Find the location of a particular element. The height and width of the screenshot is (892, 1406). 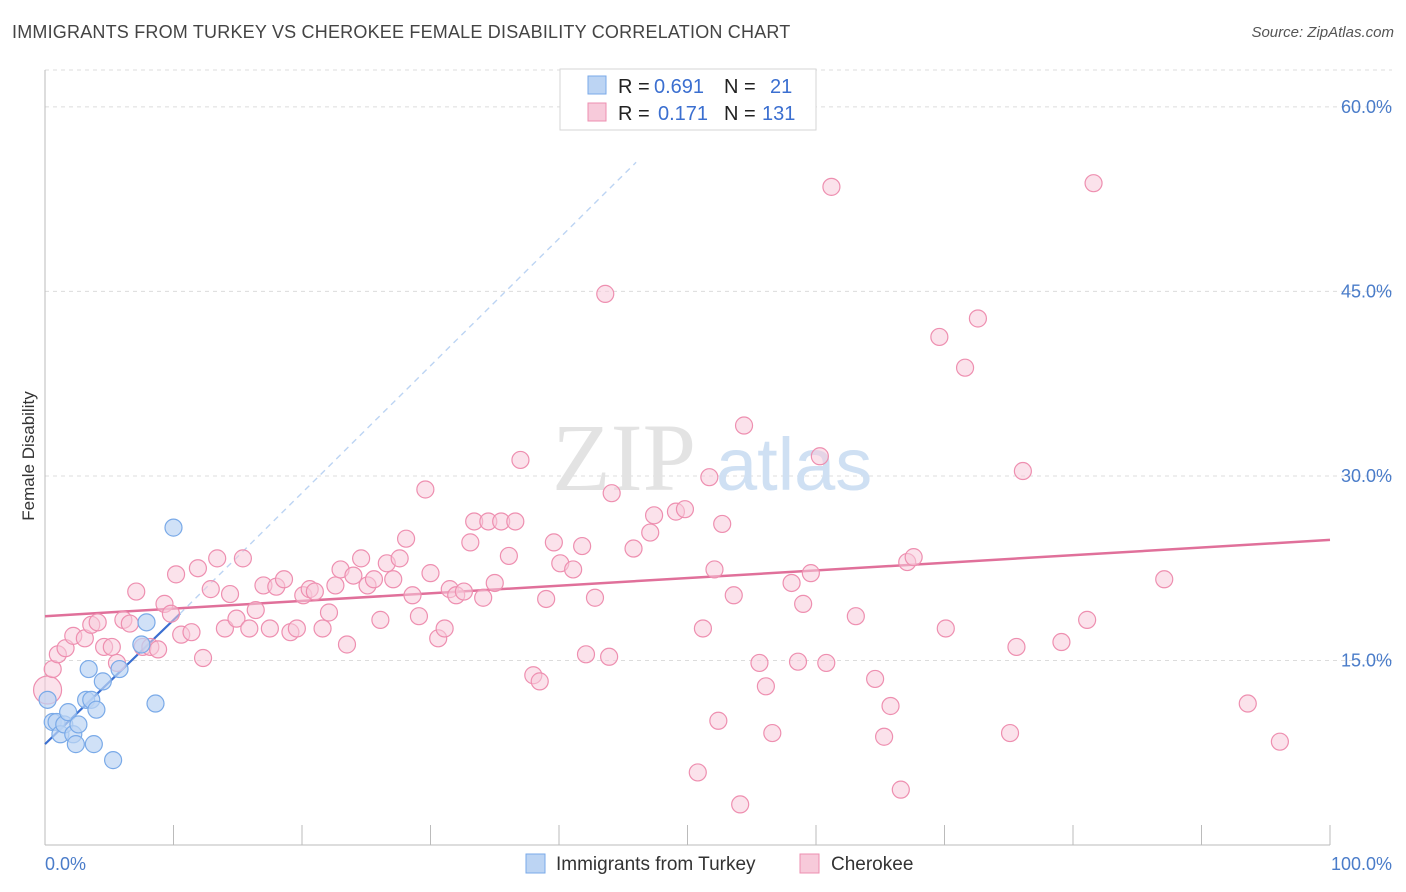

legend-r-label-turkey: R = is located at coordinates (634, 87).